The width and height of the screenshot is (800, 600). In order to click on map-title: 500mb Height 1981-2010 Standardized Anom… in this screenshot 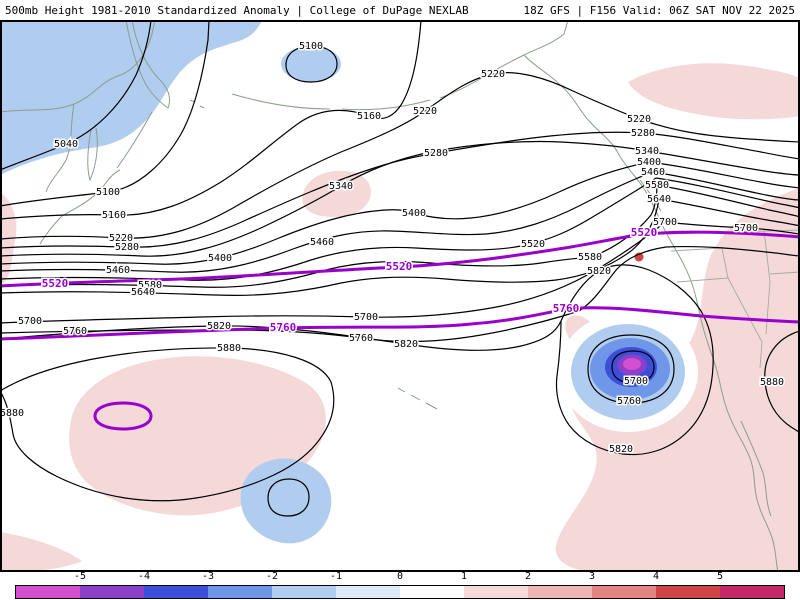, I will do `click(237, 10)`.